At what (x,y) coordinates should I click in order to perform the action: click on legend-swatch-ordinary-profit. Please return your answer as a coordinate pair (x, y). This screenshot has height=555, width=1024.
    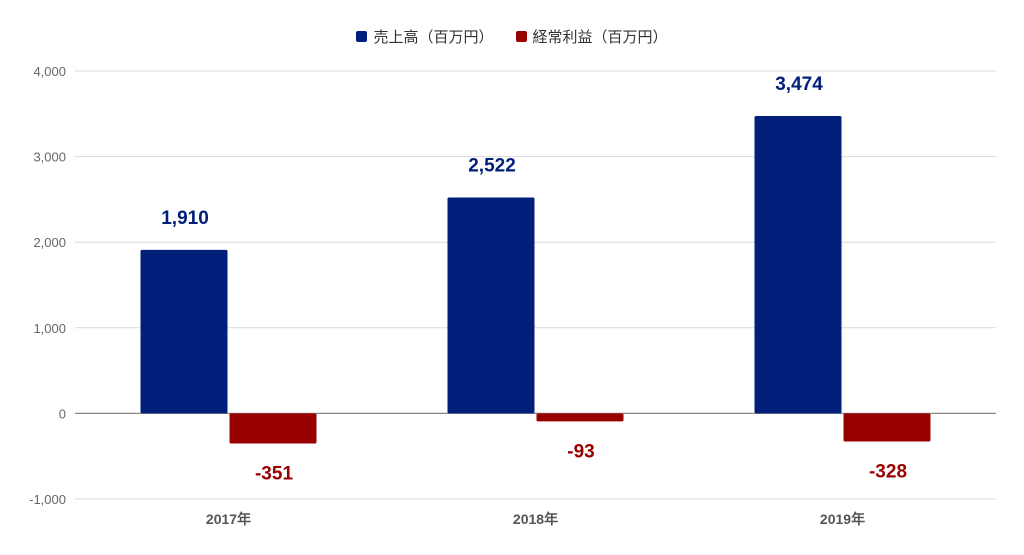
    Looking at the image, I should click on (521, 36).